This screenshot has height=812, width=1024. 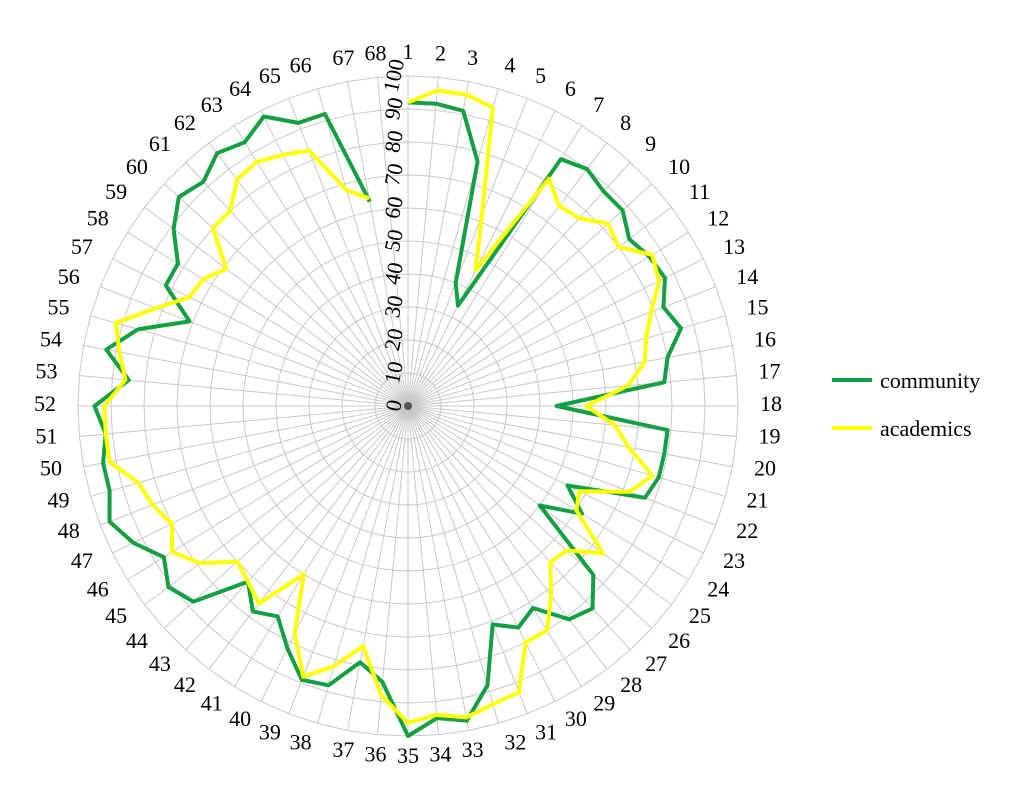 I want to click on radial-tick-90: 90, so click(x=393, y=108).